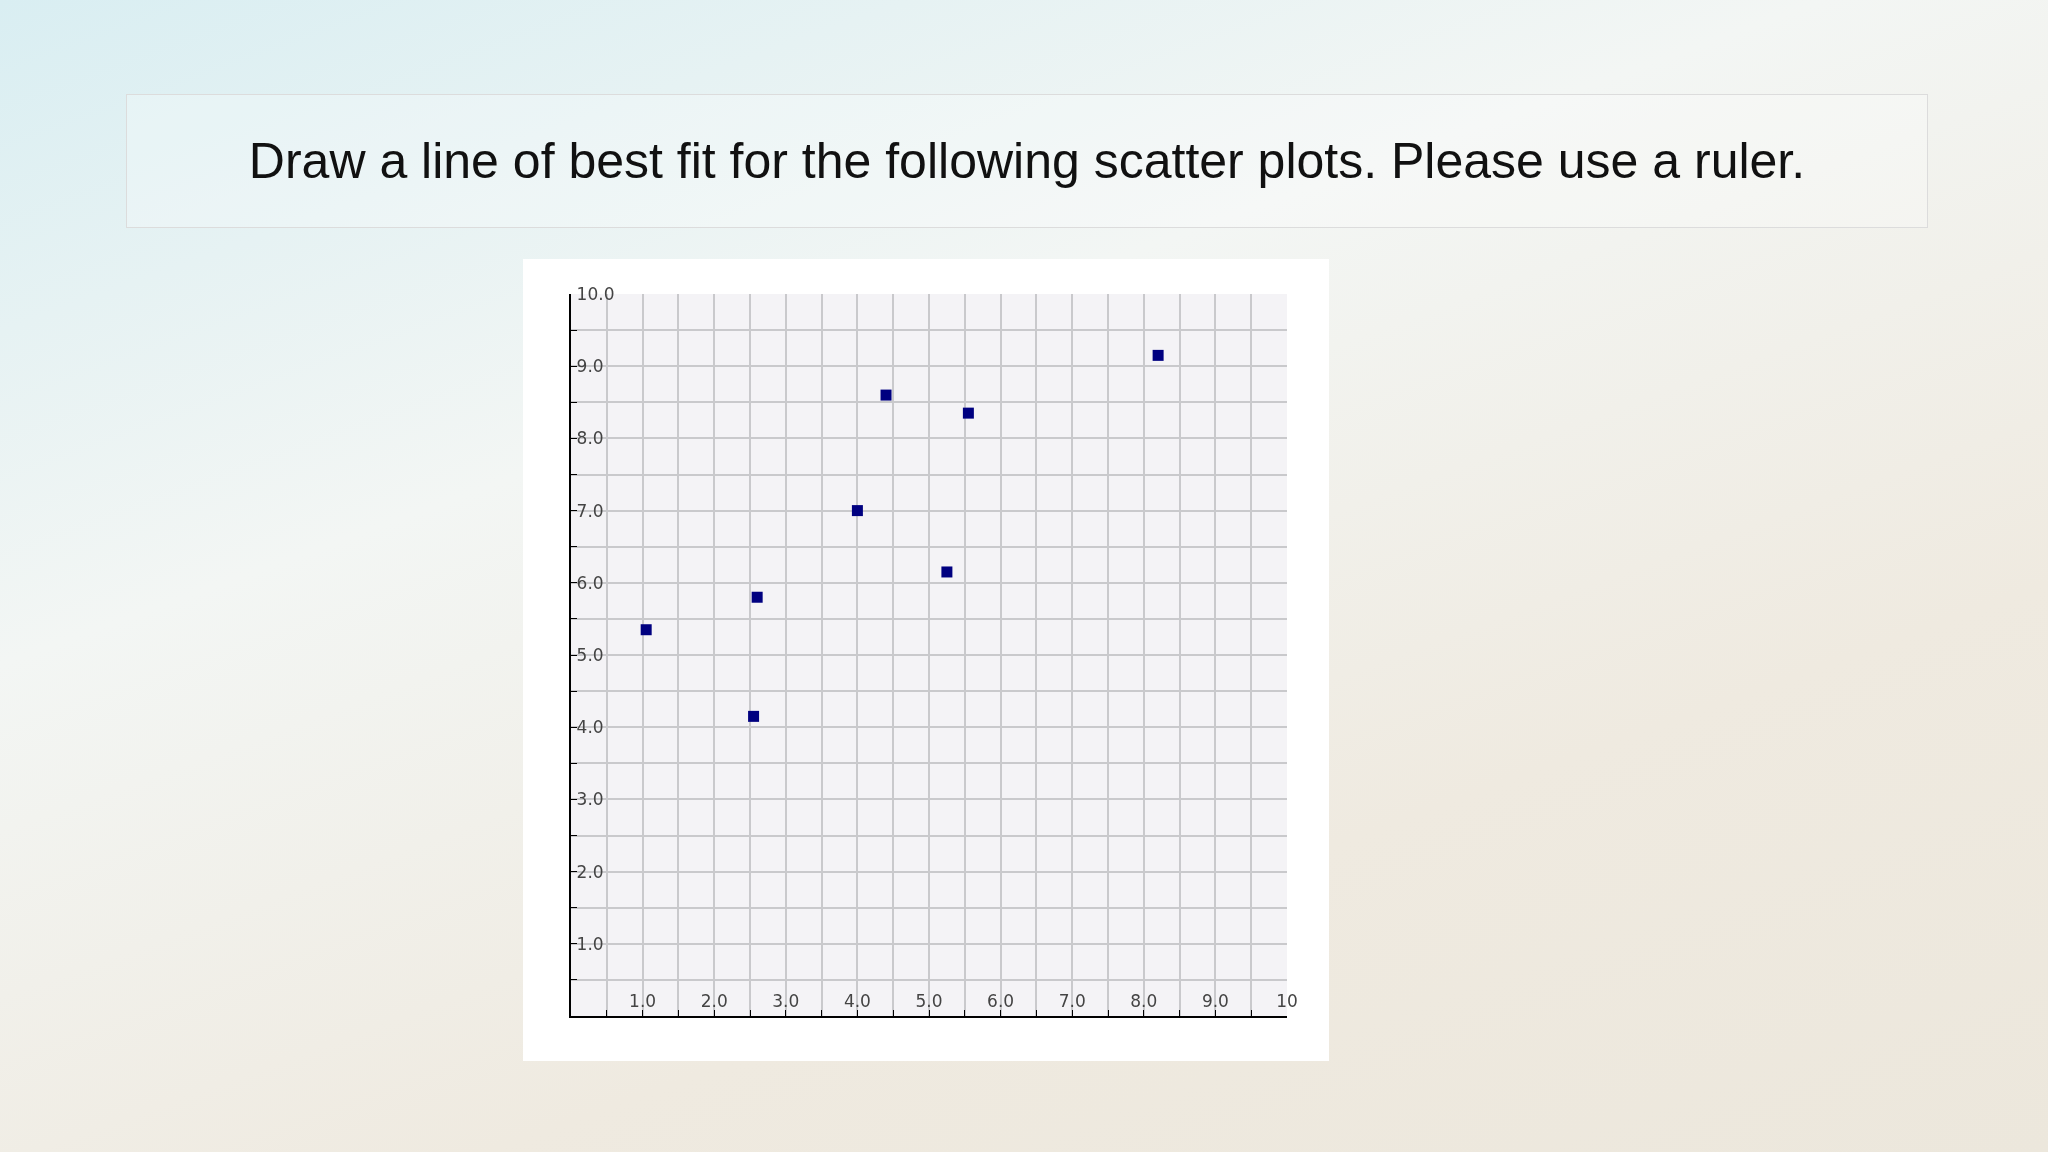  Describe the element at coordinates (590, 727) in the screenshot. I see `y-tick-label: 4.0` at that location.